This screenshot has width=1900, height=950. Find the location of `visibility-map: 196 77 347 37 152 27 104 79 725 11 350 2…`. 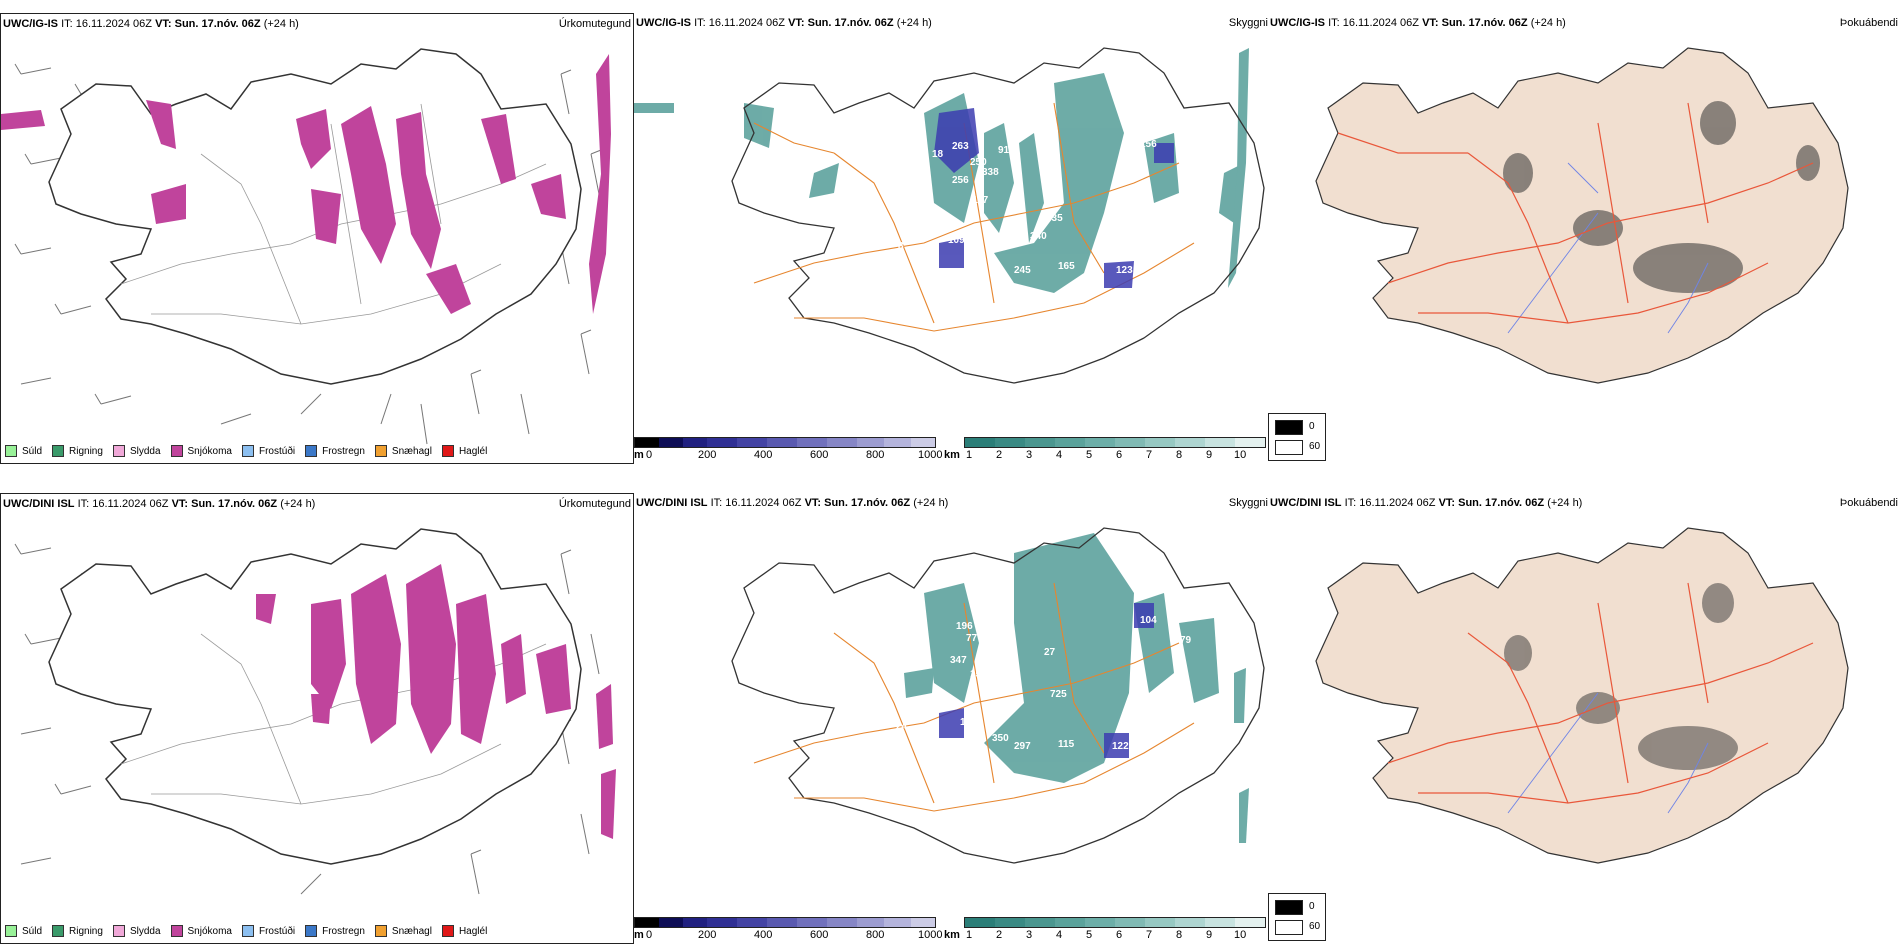

visibility-map: 196 77 347 37 152 27 104 79 725 11 350 2… is located at coordinates (998, 695).